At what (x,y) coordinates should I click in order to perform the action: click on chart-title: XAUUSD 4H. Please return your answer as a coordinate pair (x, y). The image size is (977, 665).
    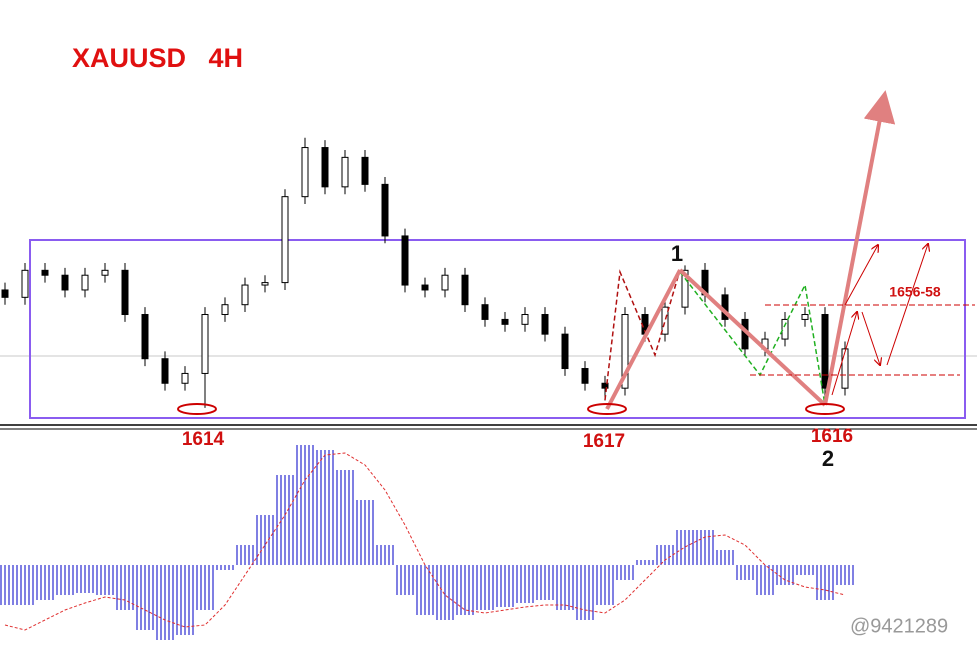
    Looking at the image, I should click on (157, 58).